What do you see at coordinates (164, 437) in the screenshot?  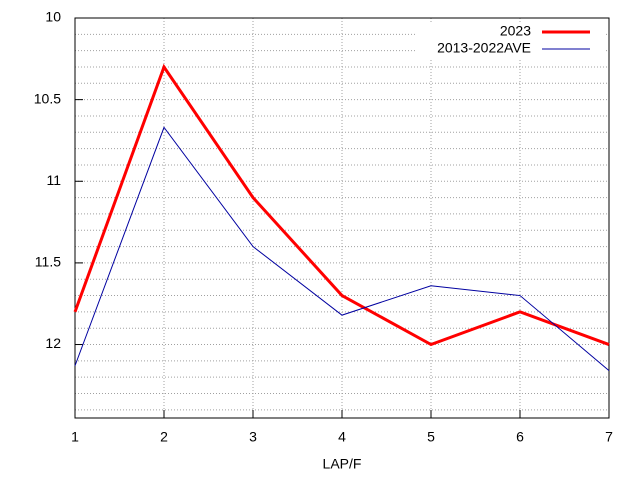 I see `x-tick-label: 2` at bounding box center [164, 437].